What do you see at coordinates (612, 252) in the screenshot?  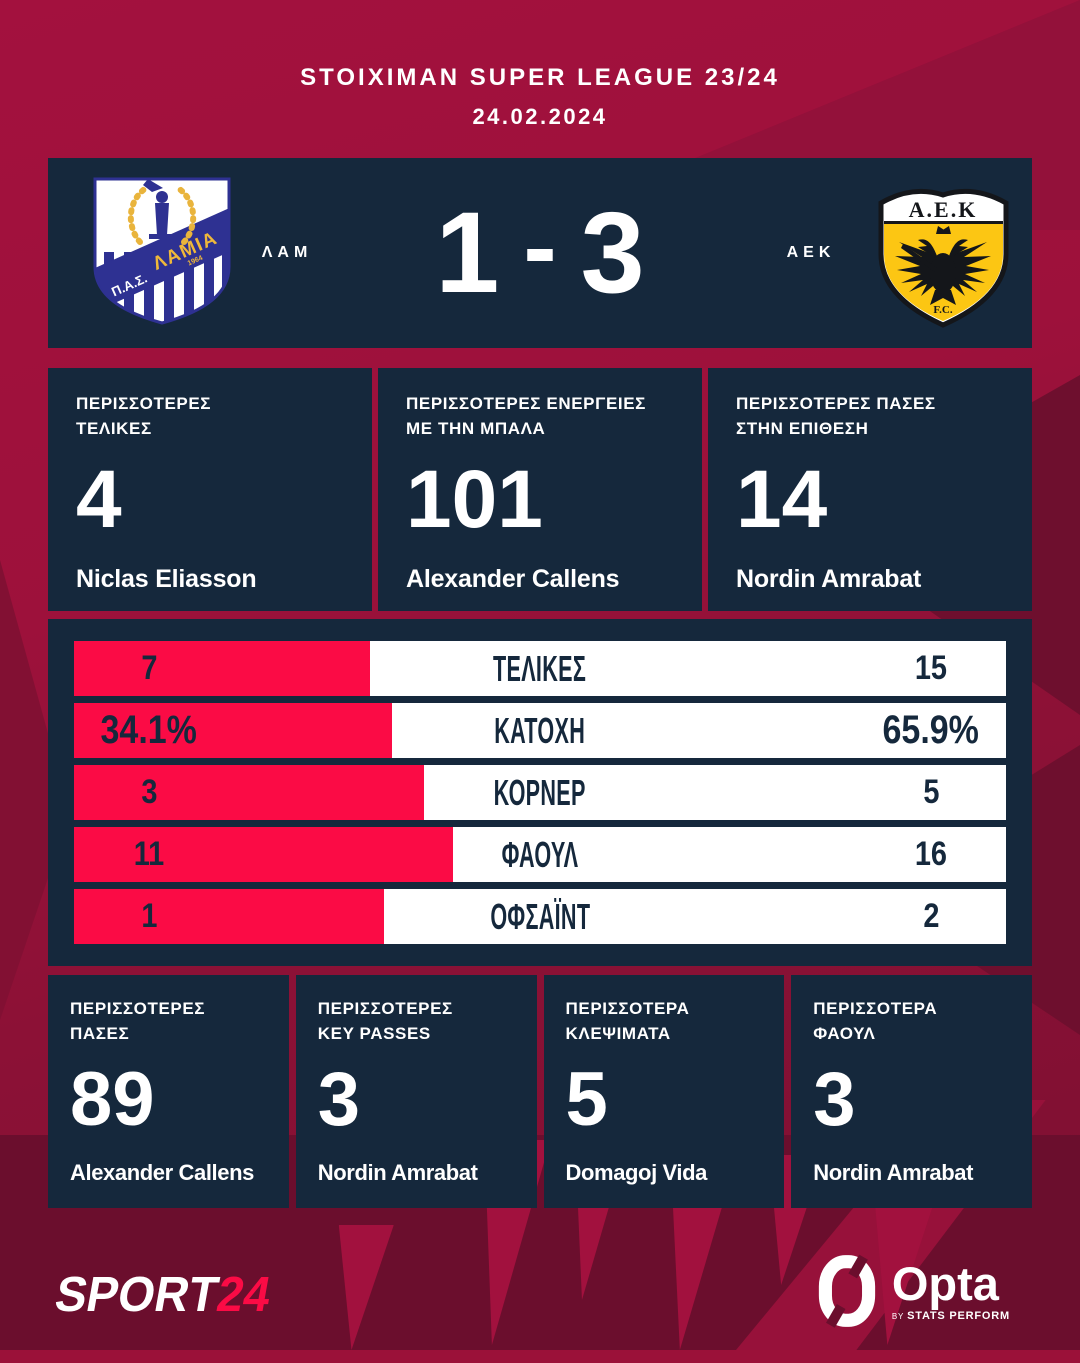 I see `away-score: 3` at bounding box center [612, 252].